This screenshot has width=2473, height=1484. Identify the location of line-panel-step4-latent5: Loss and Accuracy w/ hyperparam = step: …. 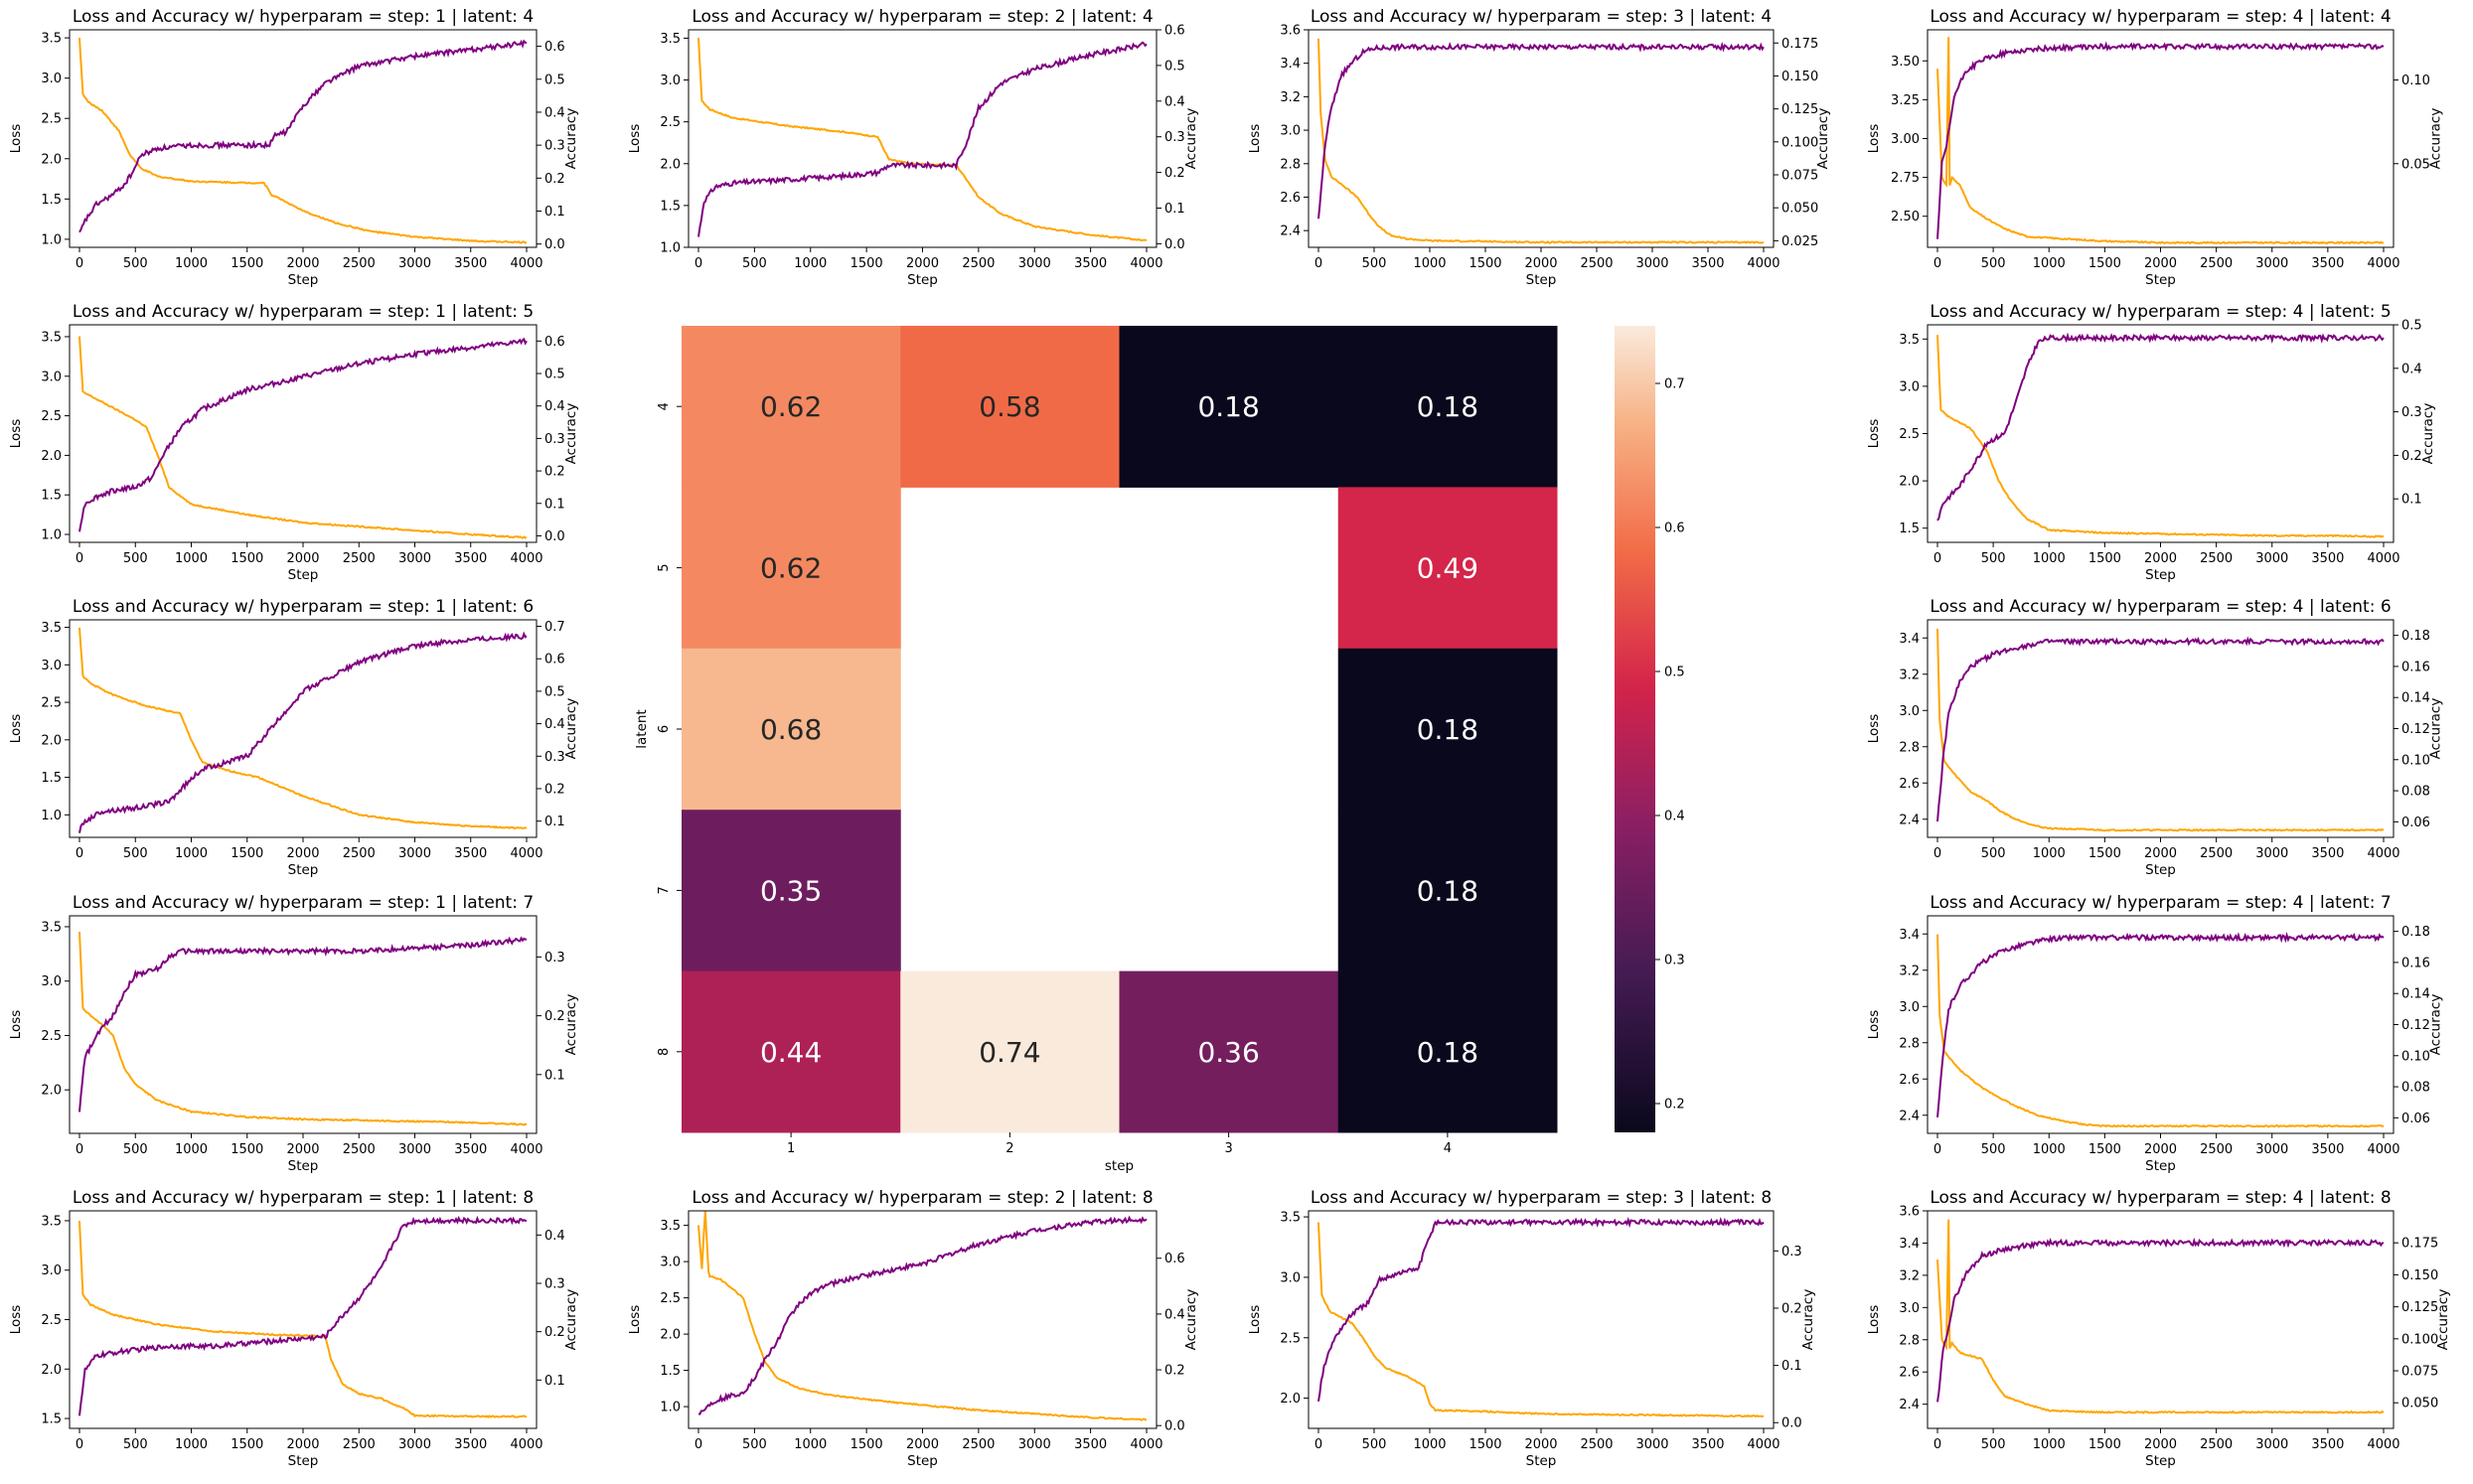
(2151, 442).